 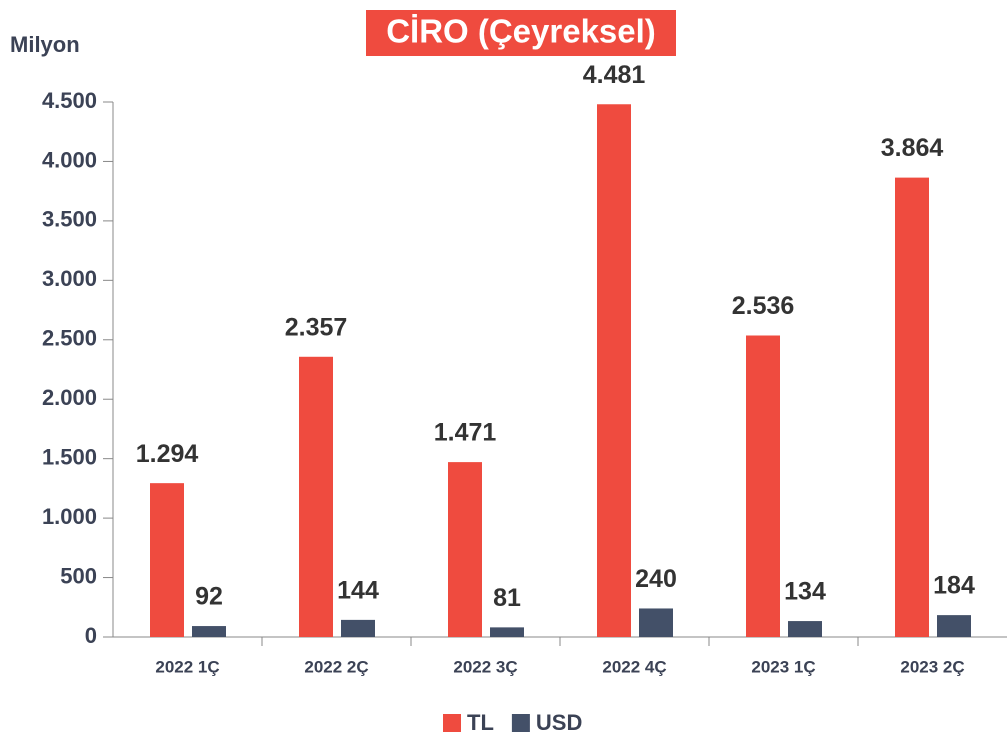 I want to click on y-tick-label: 500, so click(x=78, y=575).